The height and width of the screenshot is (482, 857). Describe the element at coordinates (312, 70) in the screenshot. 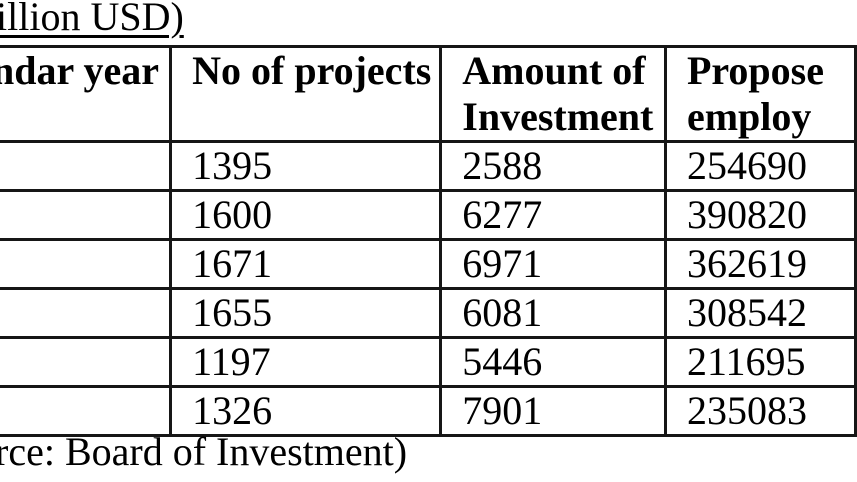

I see `header-line: No of projects` at that location.